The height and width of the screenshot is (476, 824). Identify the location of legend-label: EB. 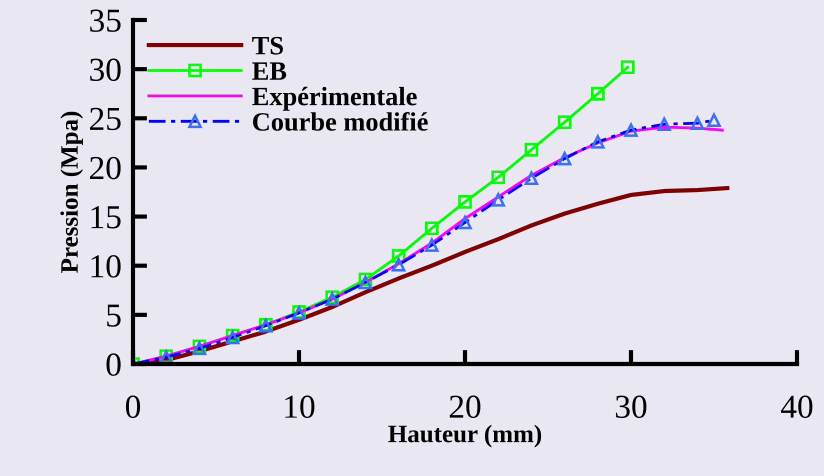
(269, 71).